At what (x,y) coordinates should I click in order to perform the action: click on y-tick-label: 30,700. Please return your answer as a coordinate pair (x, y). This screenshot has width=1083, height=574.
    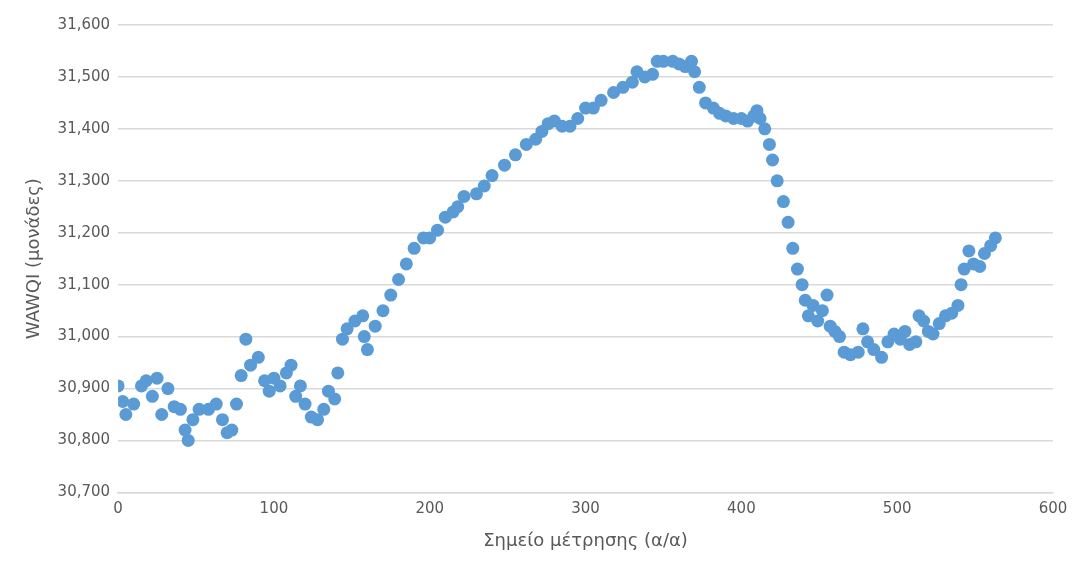
    Looking at the image, I should click on (84, 491).